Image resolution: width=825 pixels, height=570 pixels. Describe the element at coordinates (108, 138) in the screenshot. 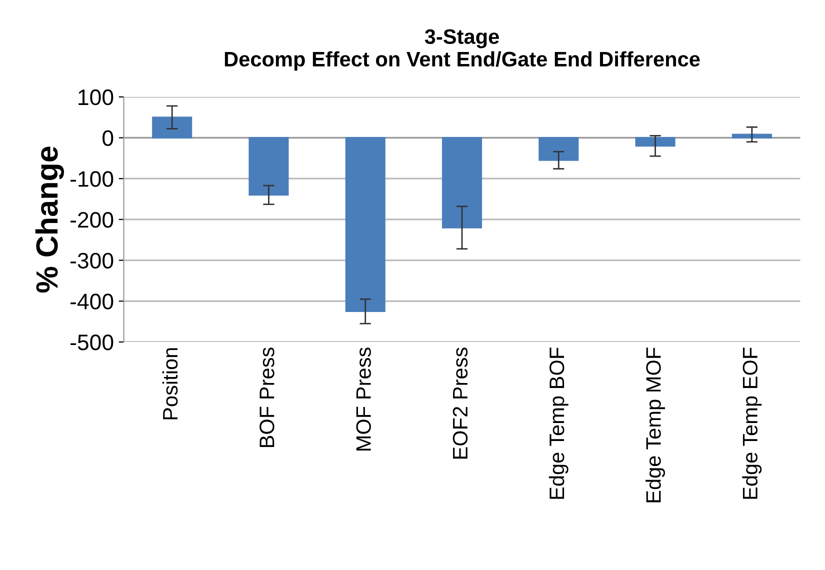

I see `y-tick-label: 0` at that location.